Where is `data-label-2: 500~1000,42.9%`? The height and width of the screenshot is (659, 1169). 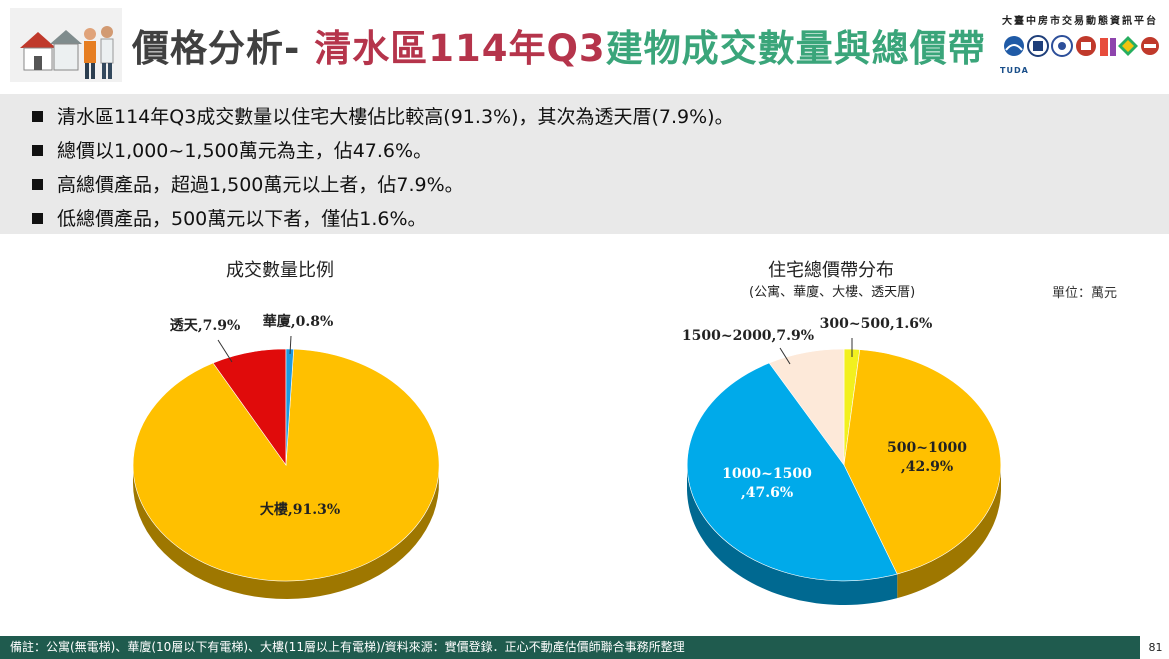
data-label-2: 500~1000,42.9% is located at coordinates (927, 457).